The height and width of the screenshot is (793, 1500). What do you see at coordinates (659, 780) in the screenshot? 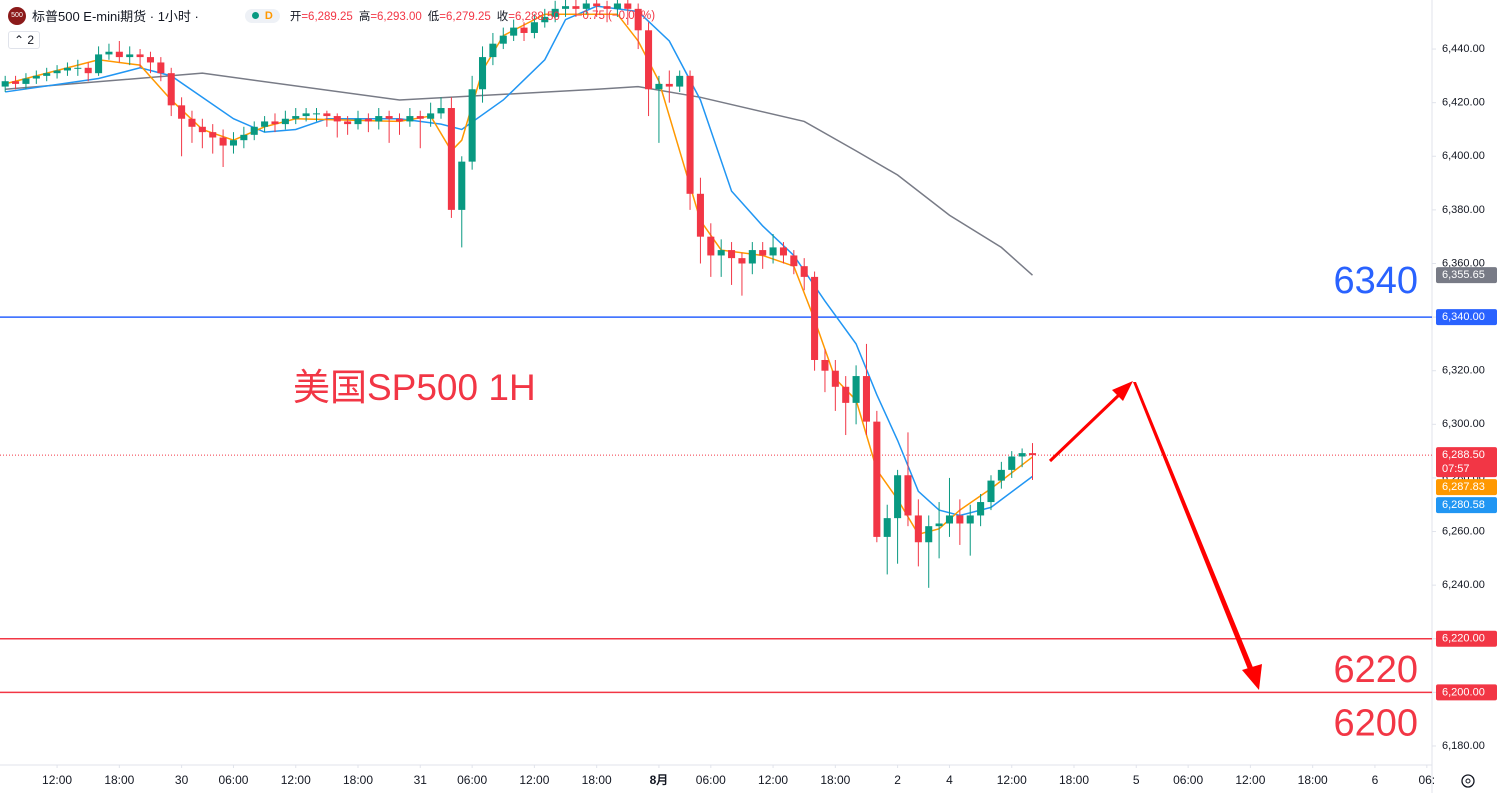
I see `x-tick-label: 8月` at bounding box center [659, 780].